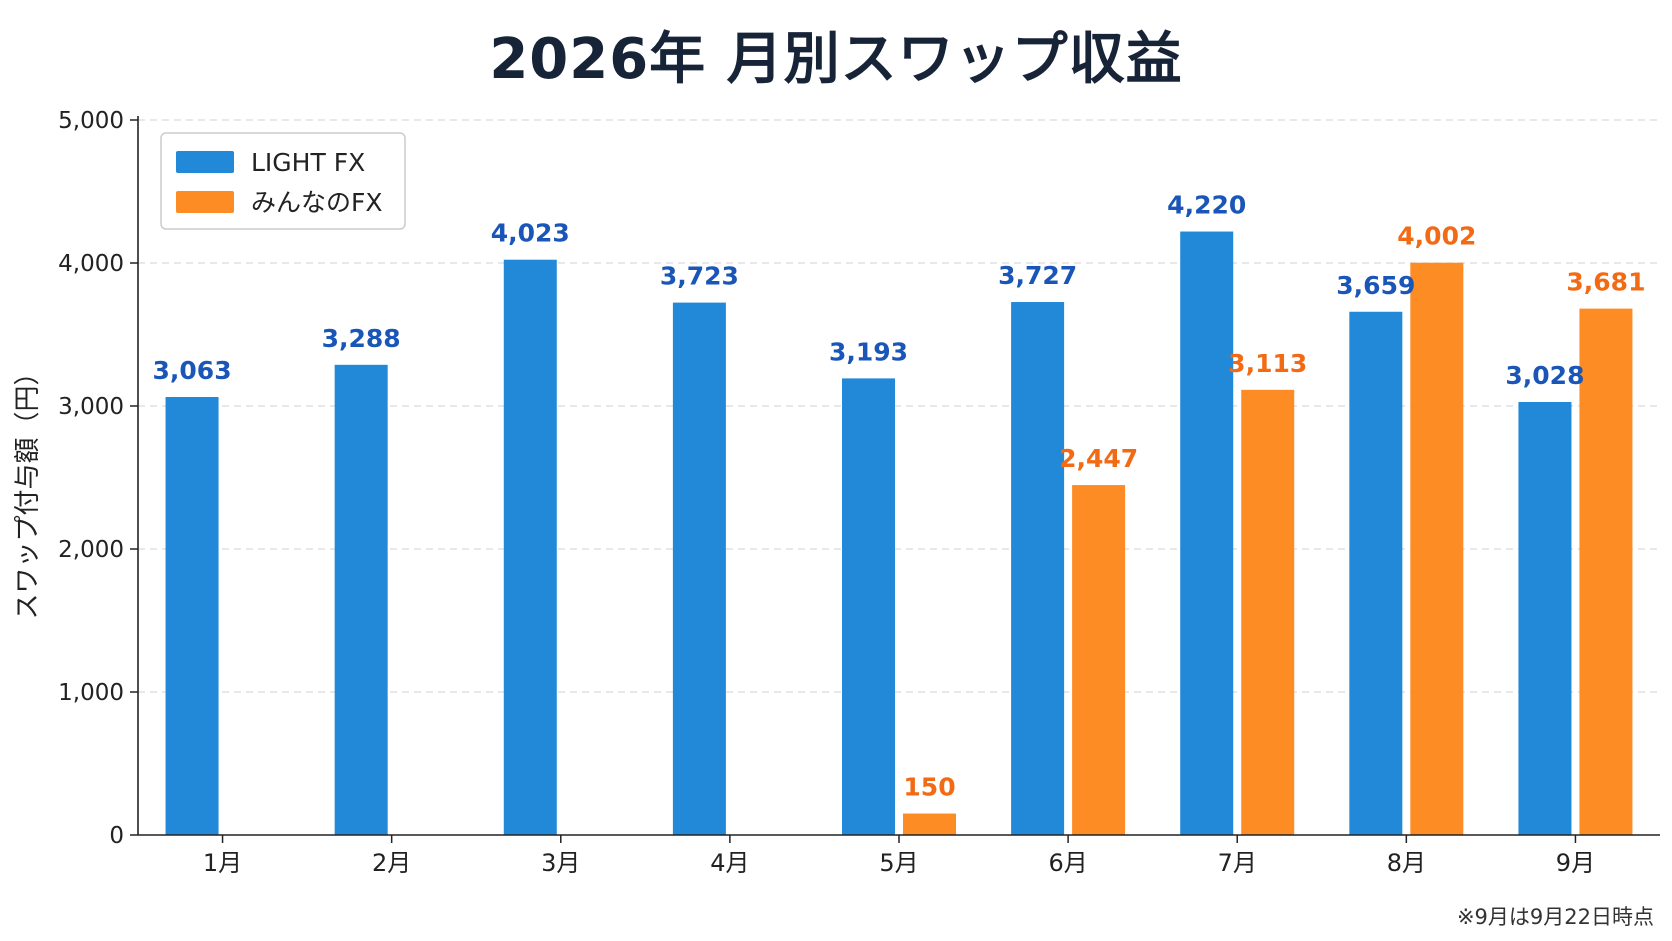 This screenshot has height=941, width=1672. What do you see at coordinates (317, 202) in the screenshot?
I see `legend-label: みんなのFX` at bounding box center [317, 202].